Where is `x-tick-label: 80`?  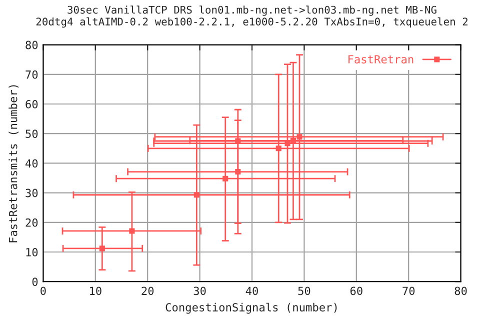 x-tick-label: 80 is located at coordinates (460, 291).